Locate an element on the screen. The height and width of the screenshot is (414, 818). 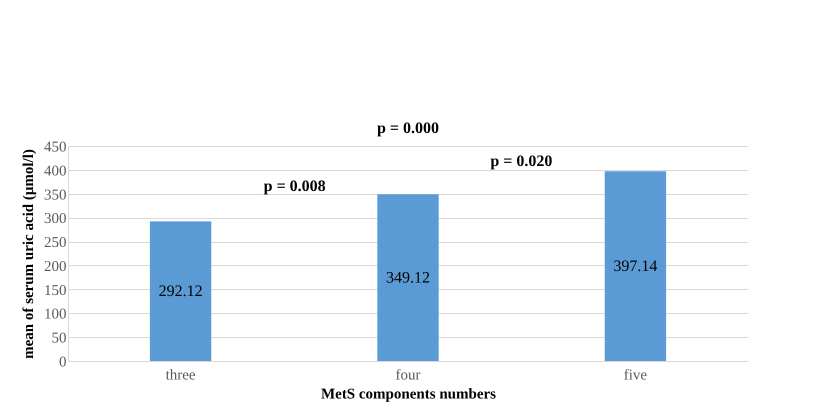
y-tick-label: 0 is located at coordinates (62, 362).